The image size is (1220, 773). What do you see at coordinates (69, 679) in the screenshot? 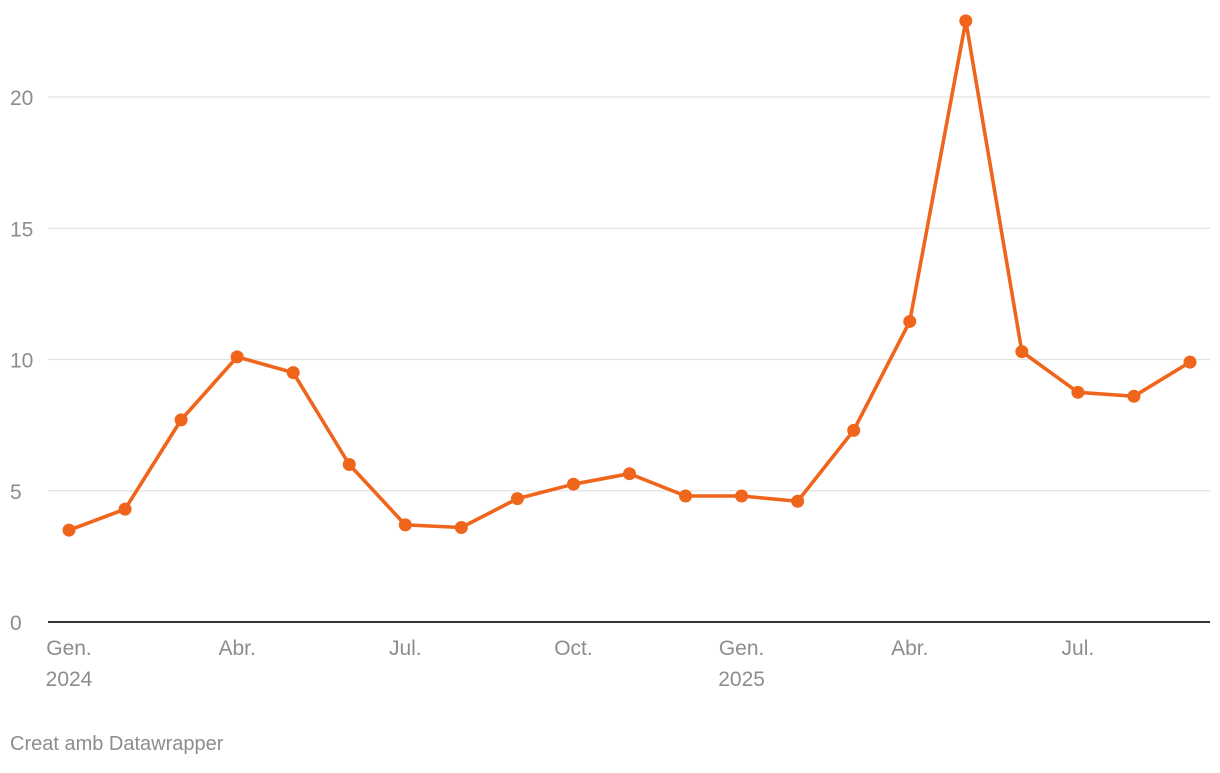
I see `x-tick-sublabel: 2024` at bounding box center [69, 679].